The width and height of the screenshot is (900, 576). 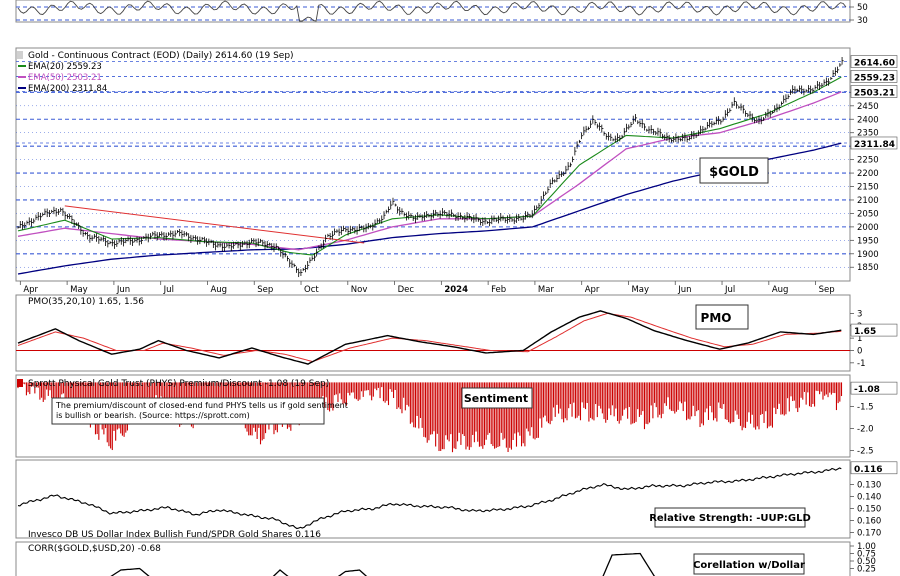 I want to click on price-annotation-box: $GOLD, so click(x=734, y=170).